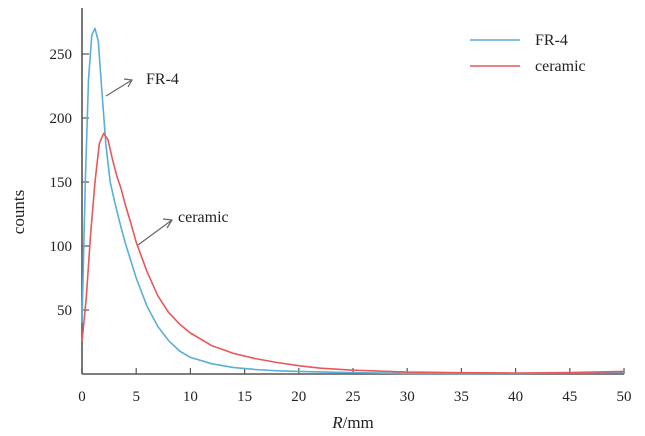  I want to click on x-tick-label: 20, so click(298, 397).